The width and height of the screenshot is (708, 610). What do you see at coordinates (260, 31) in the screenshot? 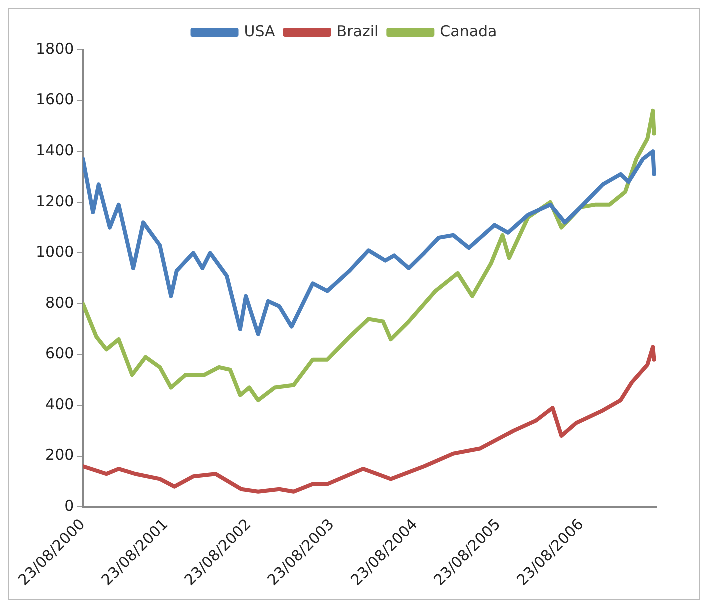
I see `legend-label: USA` at bounding box center [260, 31].